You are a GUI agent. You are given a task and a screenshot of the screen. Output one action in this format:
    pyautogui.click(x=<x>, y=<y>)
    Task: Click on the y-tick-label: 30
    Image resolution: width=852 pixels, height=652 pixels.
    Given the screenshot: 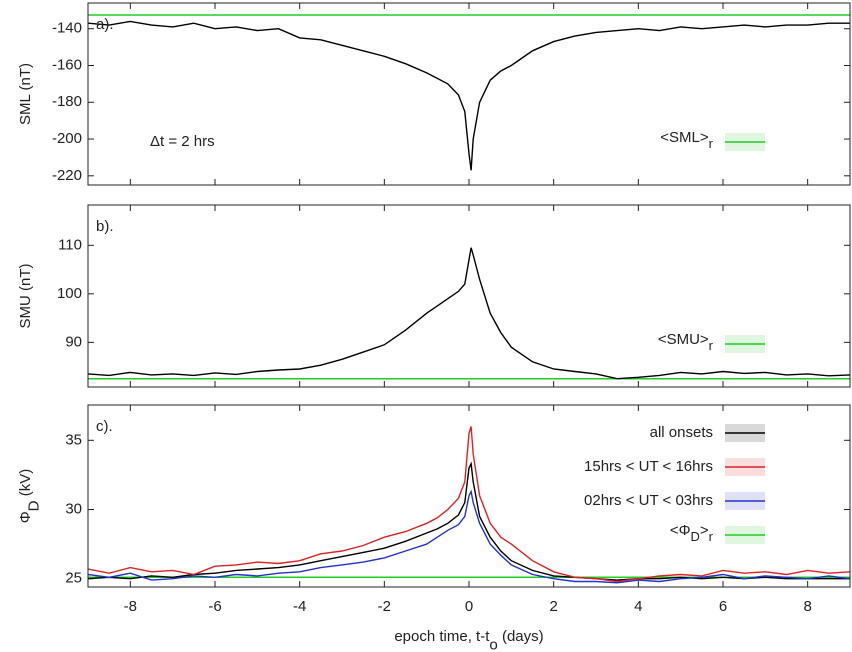 What is the action you would take?
    pyautogui.click(x=73, y=508)
    